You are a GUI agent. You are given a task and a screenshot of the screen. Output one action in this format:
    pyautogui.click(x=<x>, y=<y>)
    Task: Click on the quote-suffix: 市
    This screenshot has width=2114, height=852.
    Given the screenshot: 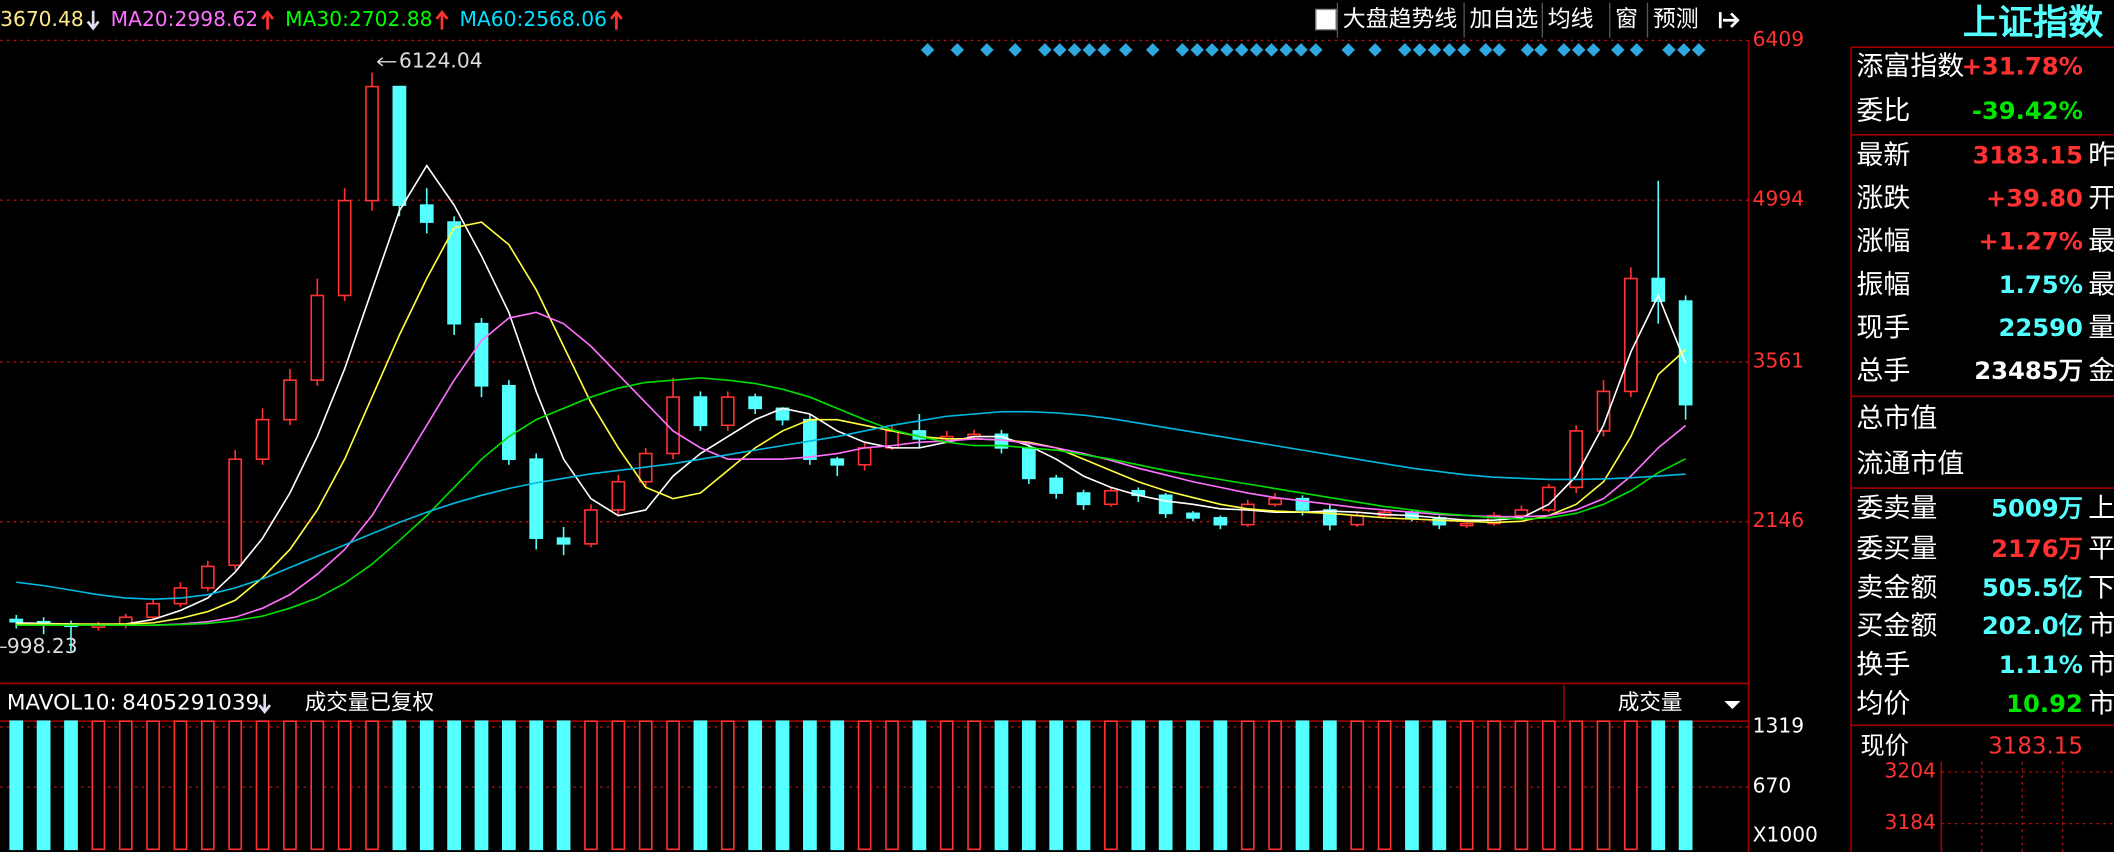 What is the action you would take?
    pyautogui.click(x=2101, y=625)
    